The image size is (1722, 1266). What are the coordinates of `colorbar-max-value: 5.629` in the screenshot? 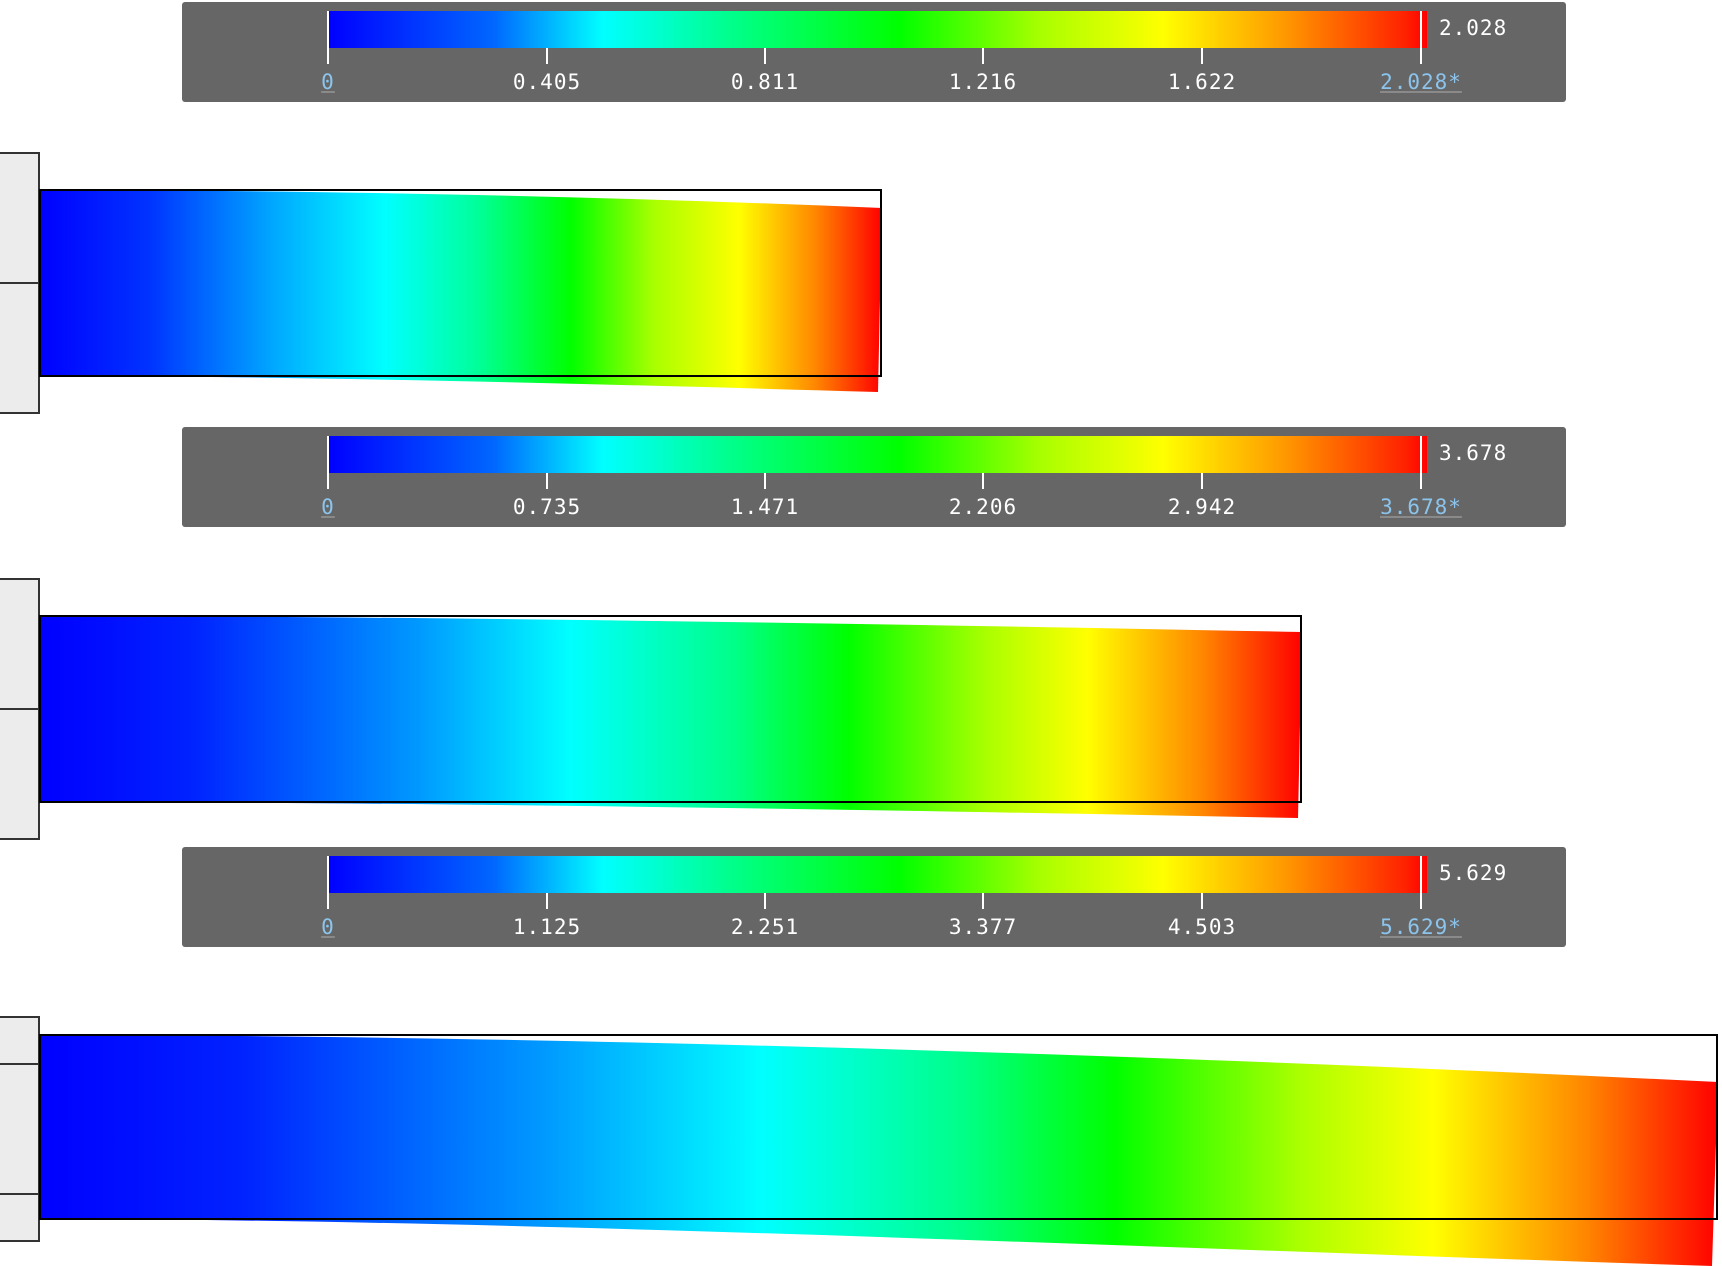 It's located at (1473, 873).